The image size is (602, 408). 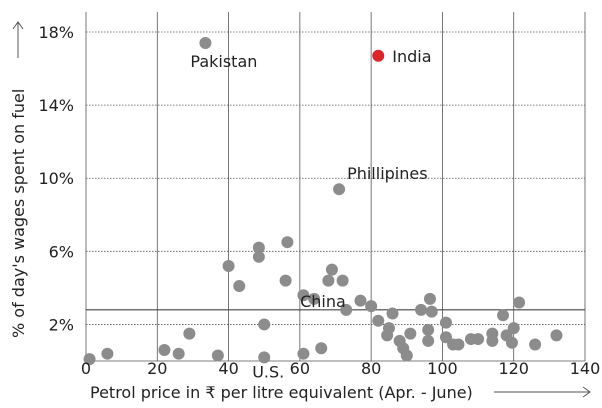 I want to click on y-tick-label: 10%, so click(x=56, y=178).